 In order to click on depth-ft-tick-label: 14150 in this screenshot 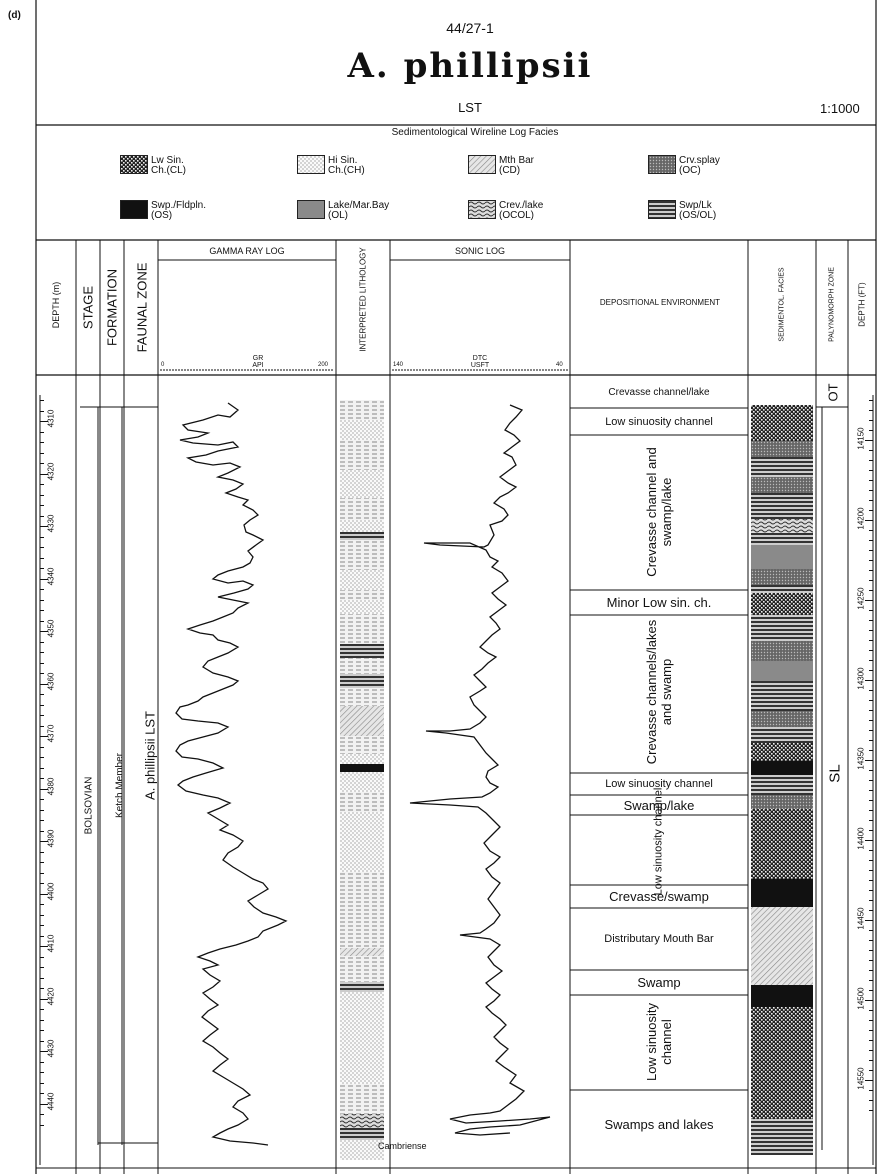, I will do `click(861, 438)`.